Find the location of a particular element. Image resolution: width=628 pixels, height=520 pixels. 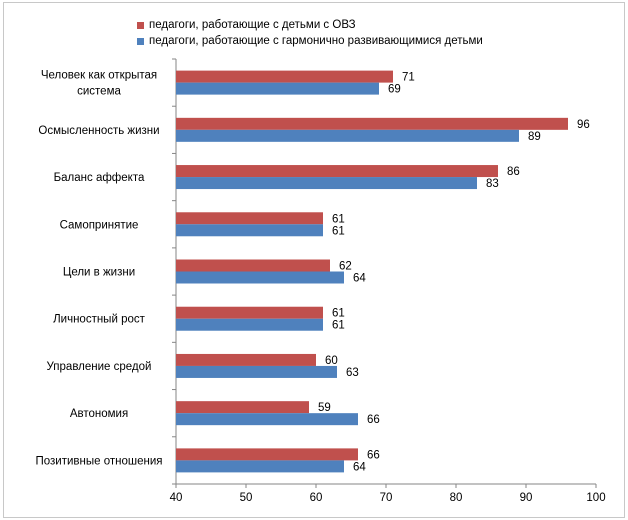

category-label: Управление средой is located at coordinates (99, 367).